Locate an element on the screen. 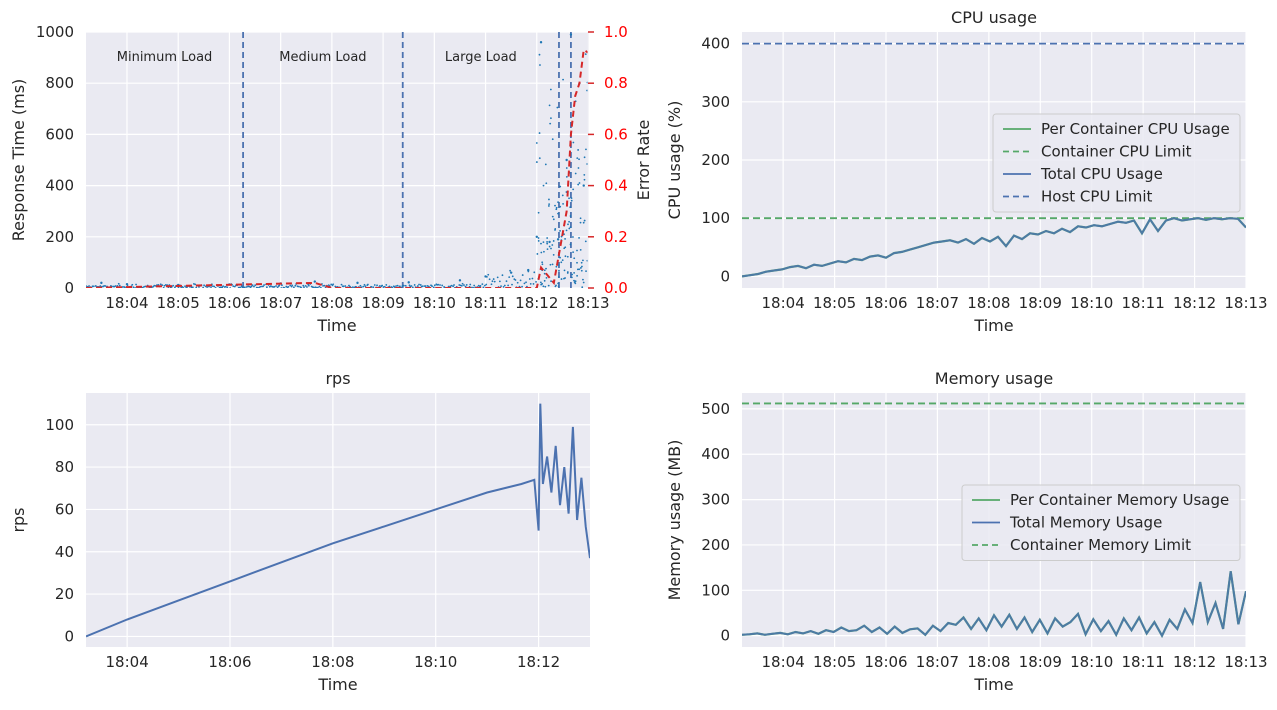  y-tick-label: 100 is located at coordinates (59, 425).